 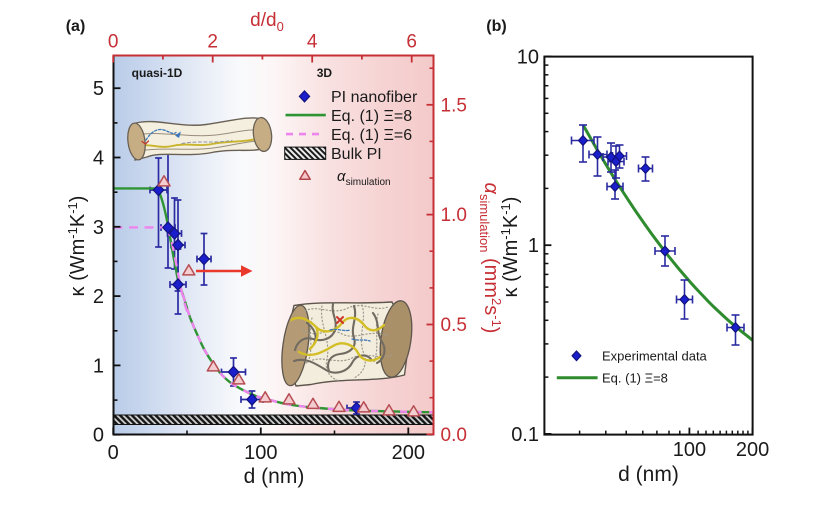 What do you see at coordinates (77, 246) in the screenshot?
I see `svg-text: κ (Wm-1K-1)` at bounding box center [77, 246].